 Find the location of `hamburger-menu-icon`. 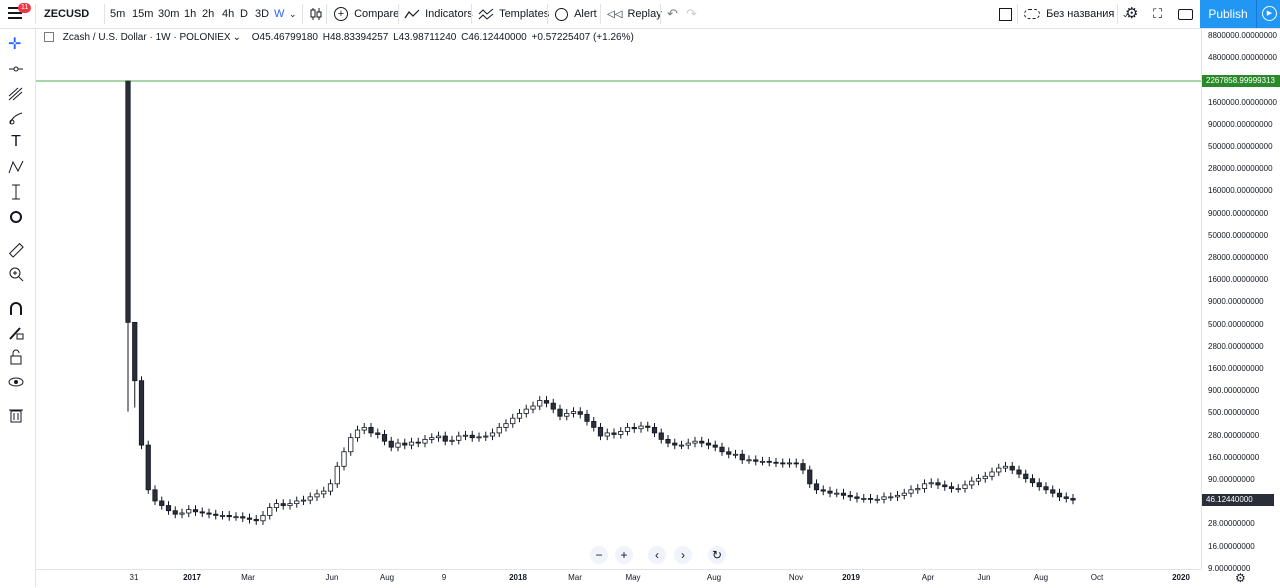

hamburger-menu-icon is located at coordinates (15, 14).